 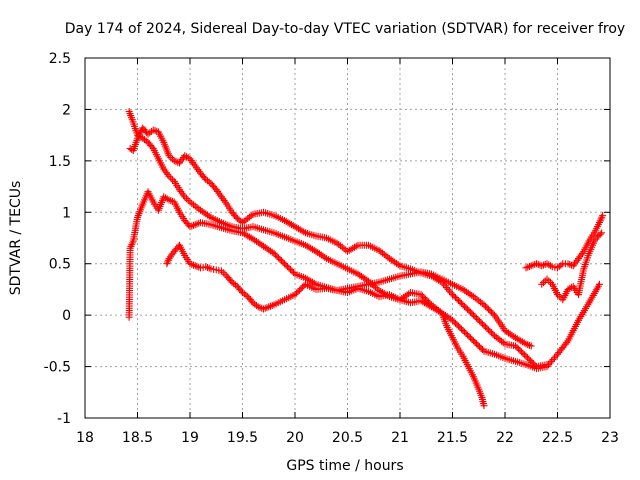 I want to click on x-tick-label: 20.5, so click(x=347, y=438).